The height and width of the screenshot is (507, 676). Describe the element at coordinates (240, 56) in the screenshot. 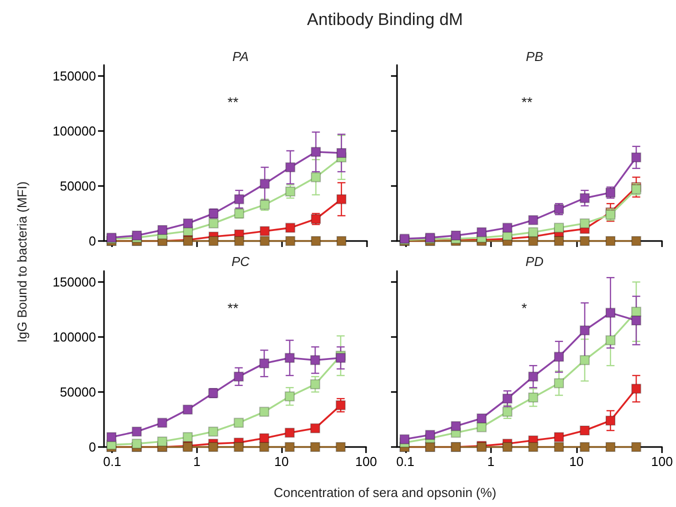

I see `chart-subtitle: PA` at that location.